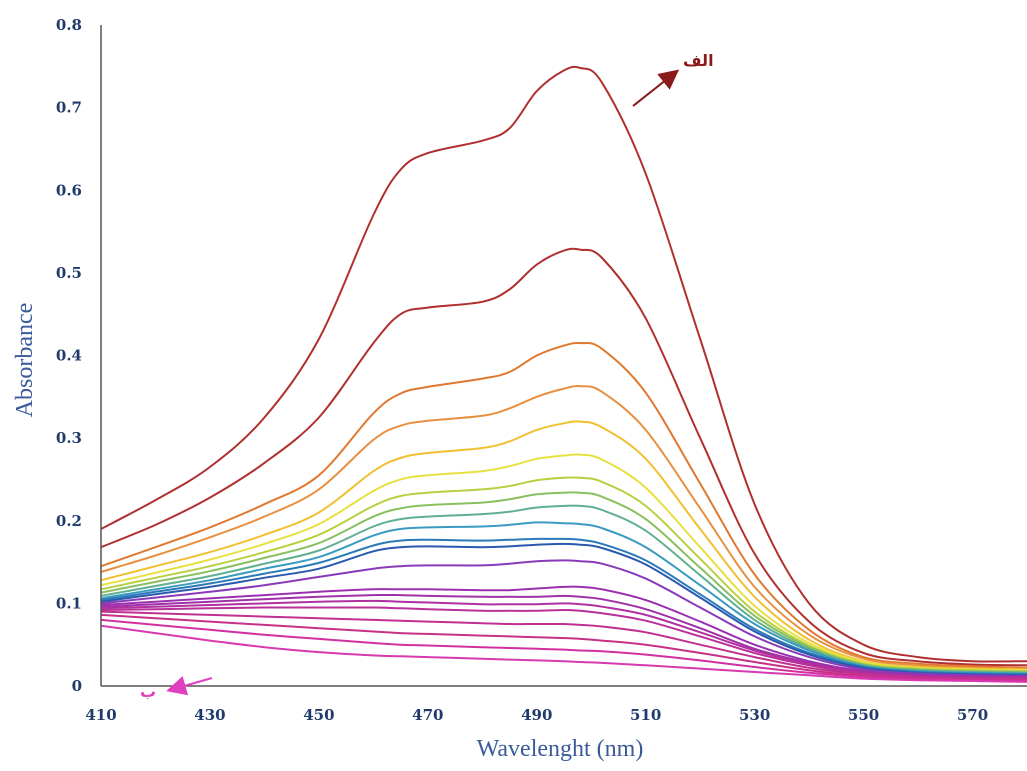  Describe the element at coordinates (645, 715) in the screenshot. I see `x-tick-label: 510` at that location.